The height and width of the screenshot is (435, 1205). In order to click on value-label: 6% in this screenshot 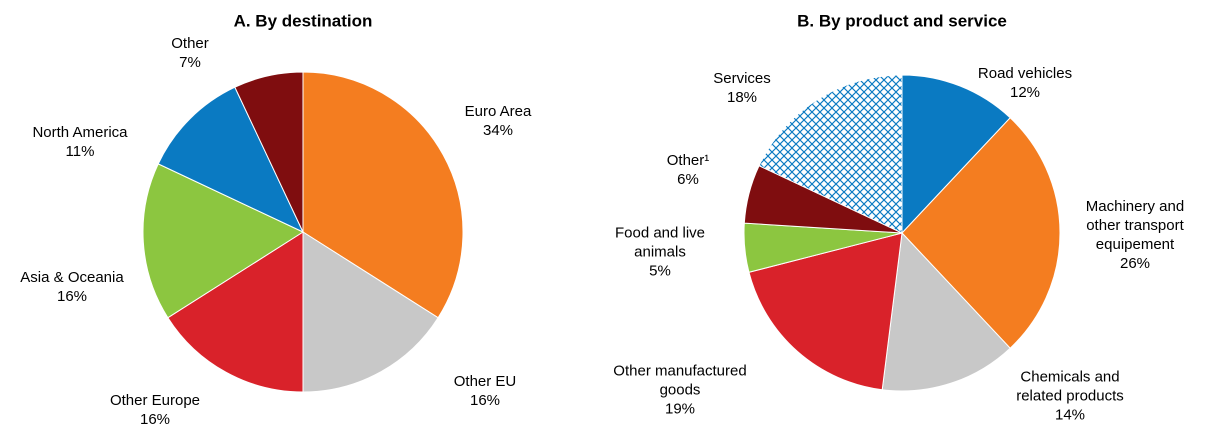, I will do `click(688, 179)`.